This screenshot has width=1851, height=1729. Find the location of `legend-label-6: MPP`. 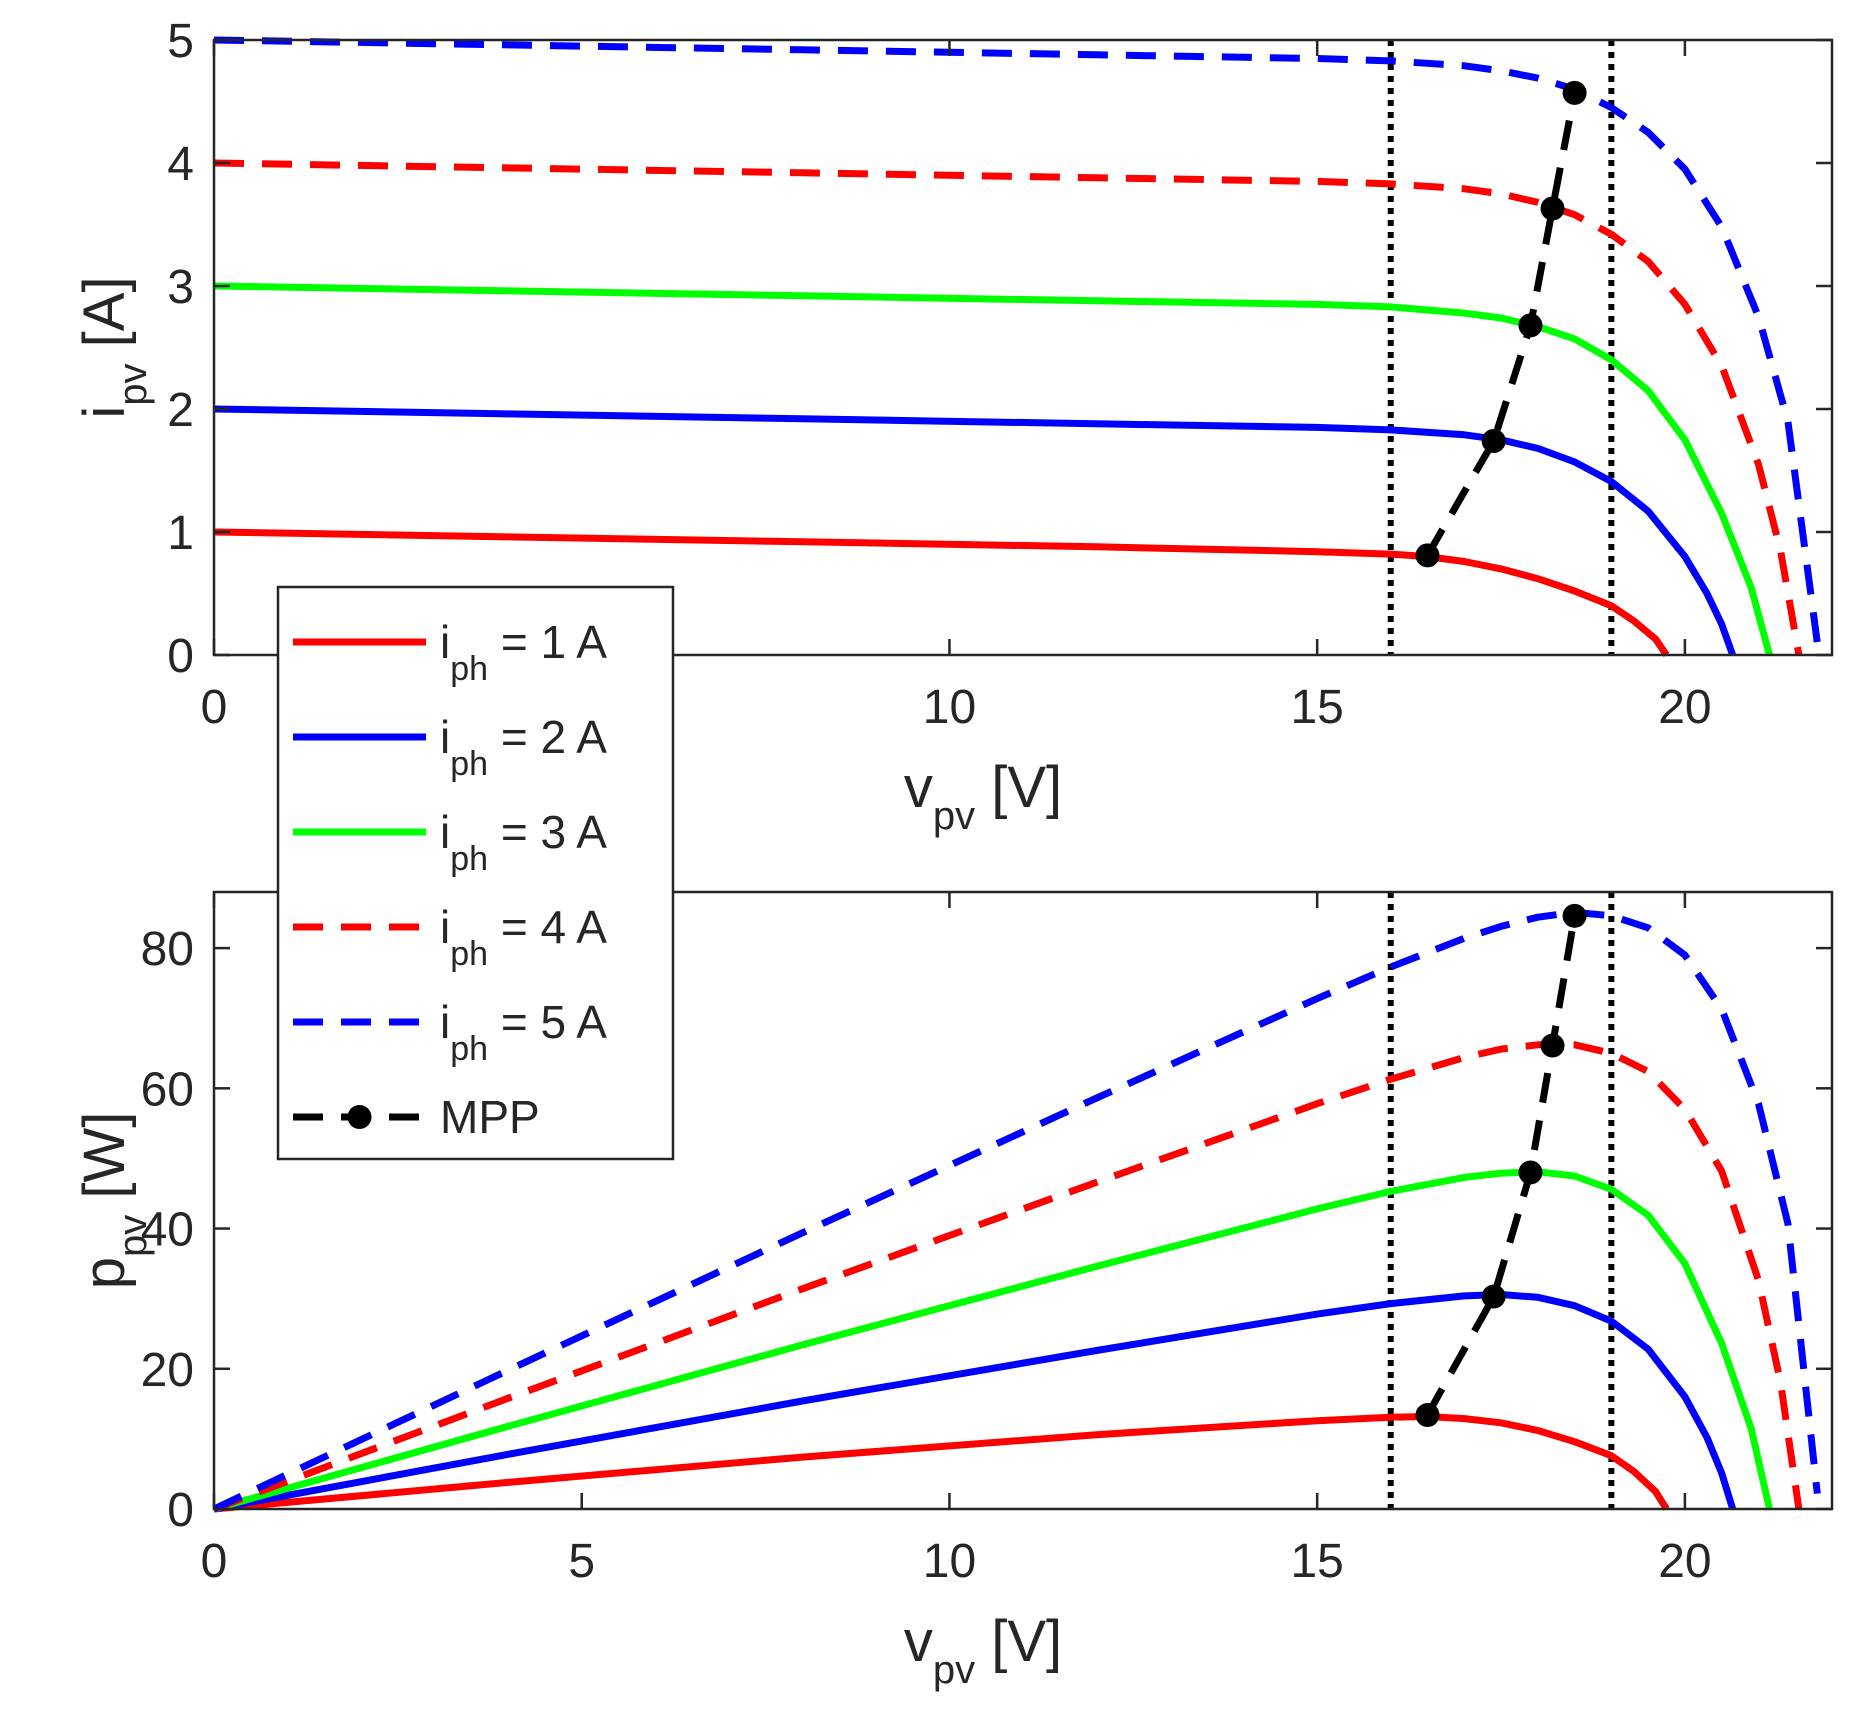

legend-label-6: MPP is located at coordinates (490, 1117).